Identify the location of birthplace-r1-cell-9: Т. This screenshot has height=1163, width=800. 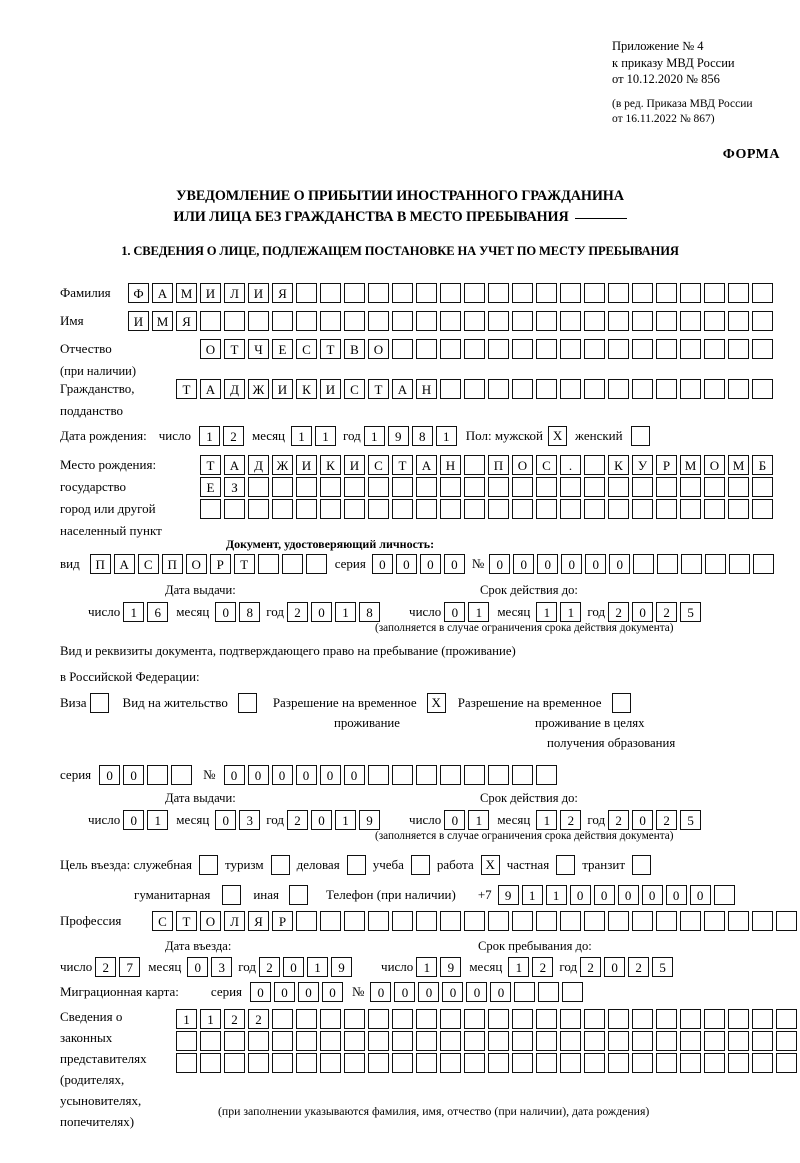
(402, 465).